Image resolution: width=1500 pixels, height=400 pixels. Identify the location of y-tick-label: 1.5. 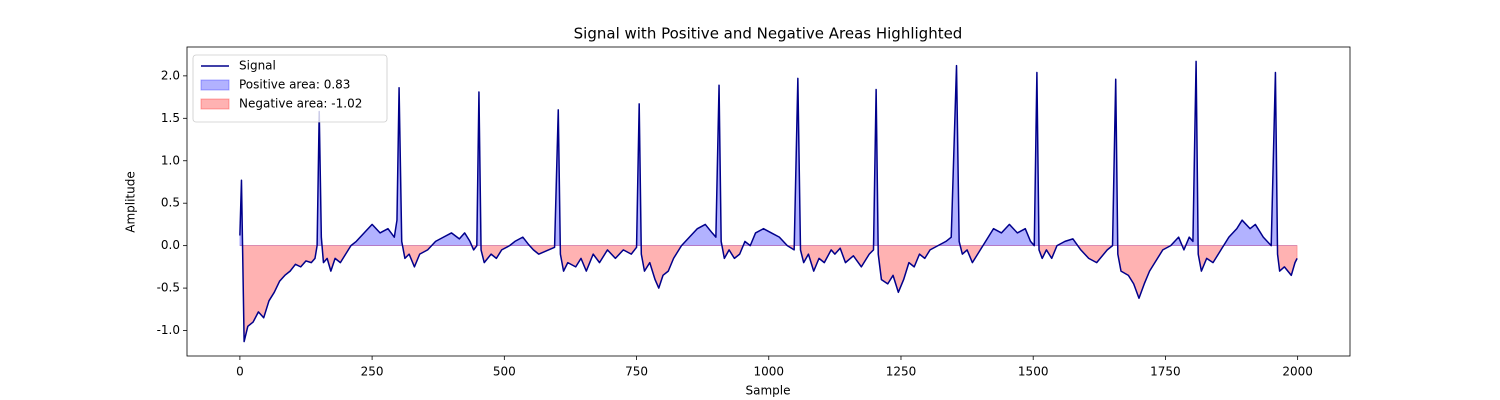
(170, 118).